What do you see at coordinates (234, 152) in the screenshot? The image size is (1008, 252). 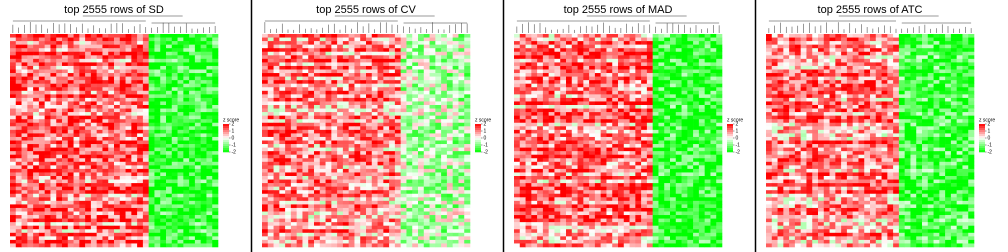 I see `legend-tick-label: -2` at bounding box center [234, 152].